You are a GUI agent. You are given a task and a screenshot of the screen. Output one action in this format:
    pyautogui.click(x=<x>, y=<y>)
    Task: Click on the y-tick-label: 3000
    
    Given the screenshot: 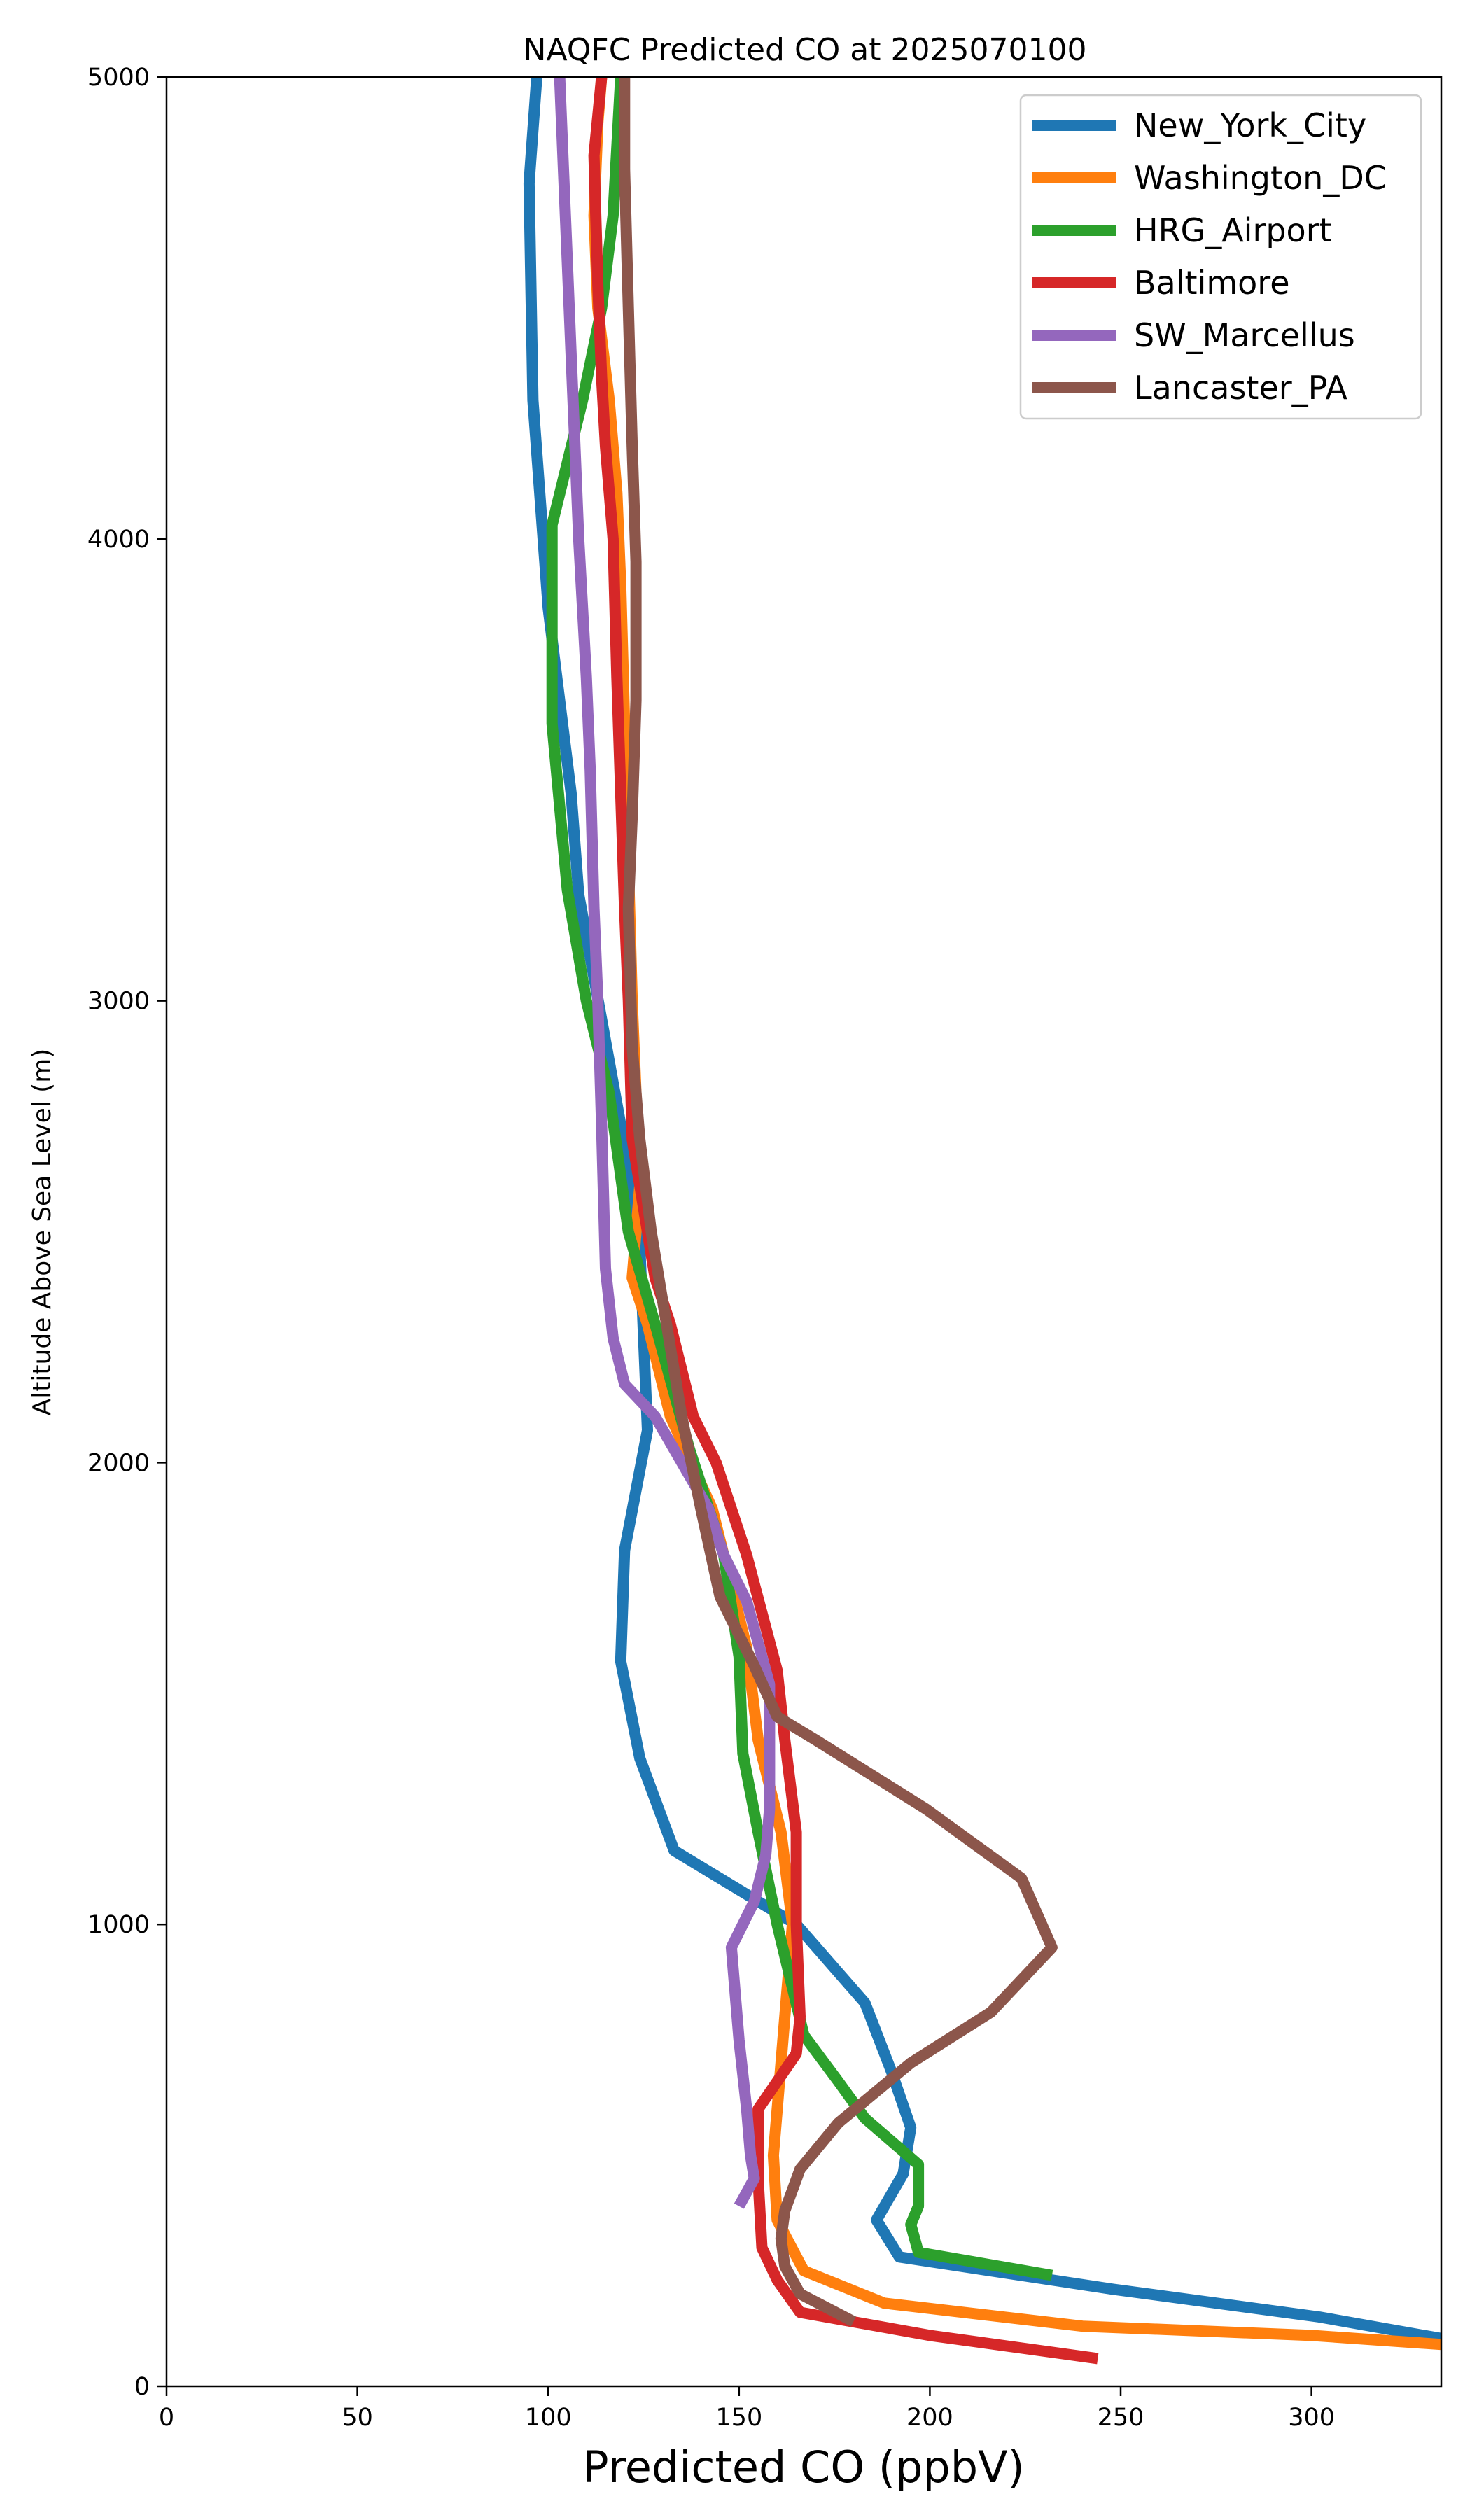 What is the action you would take?
    pyautogui.click(x=119, y=1002)
    